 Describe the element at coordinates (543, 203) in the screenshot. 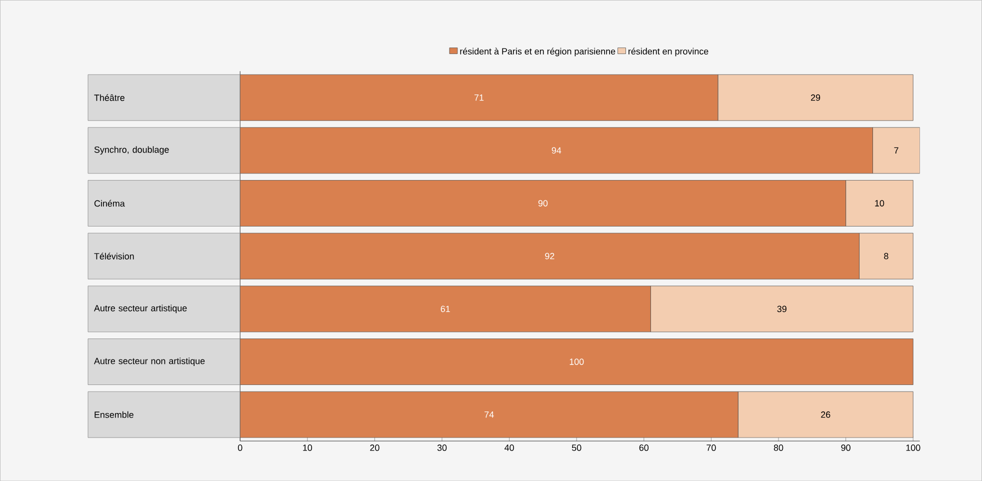

I see `data-label: 90` at that location.